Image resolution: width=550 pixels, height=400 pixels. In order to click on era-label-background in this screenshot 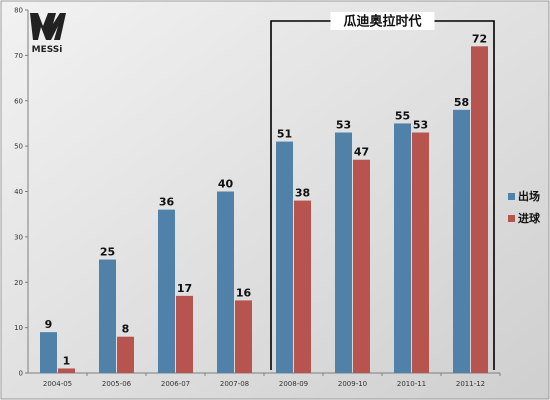, I will do `click(382, 21)`.